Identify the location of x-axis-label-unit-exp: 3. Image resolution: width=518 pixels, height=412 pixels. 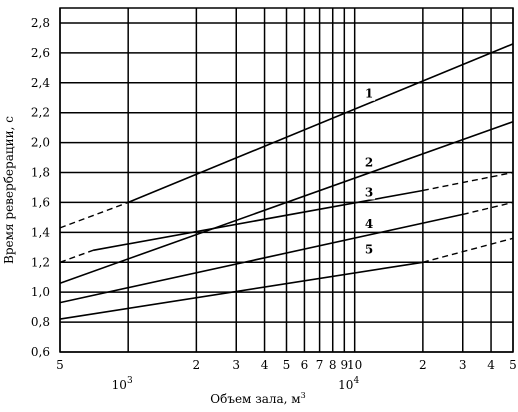
(303, 395).